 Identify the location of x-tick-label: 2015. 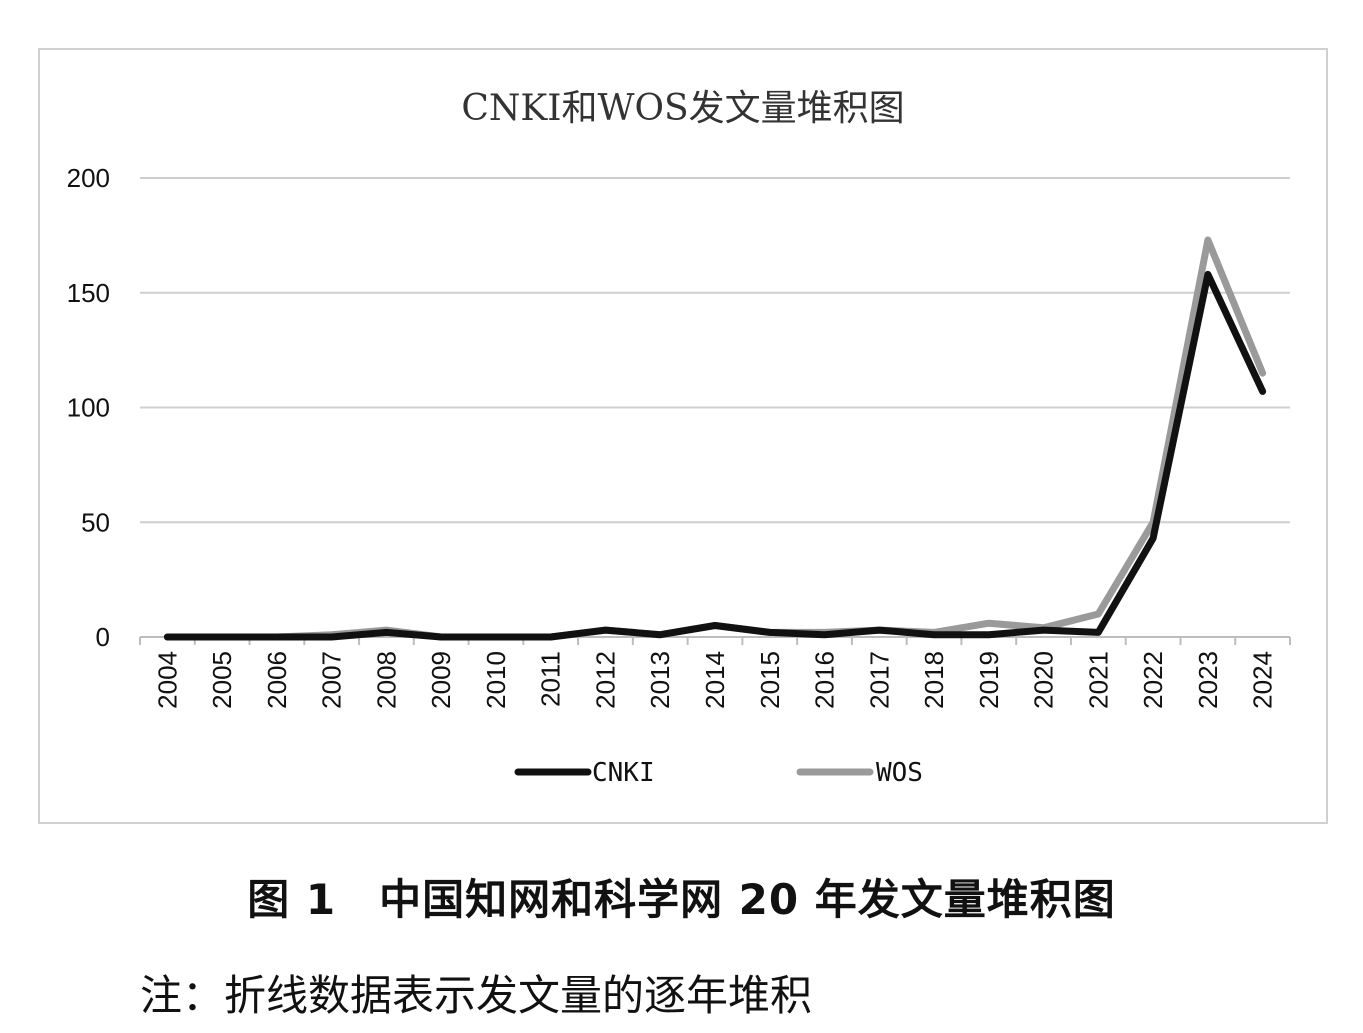
(770, 680).